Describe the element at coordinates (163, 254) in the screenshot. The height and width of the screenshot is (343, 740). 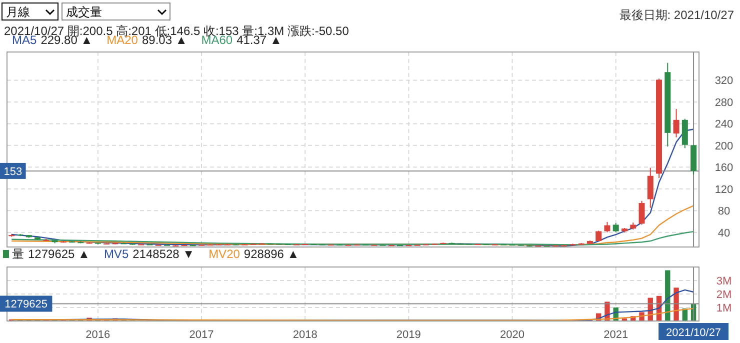
I see `text: 2148528 ▼` at that location.